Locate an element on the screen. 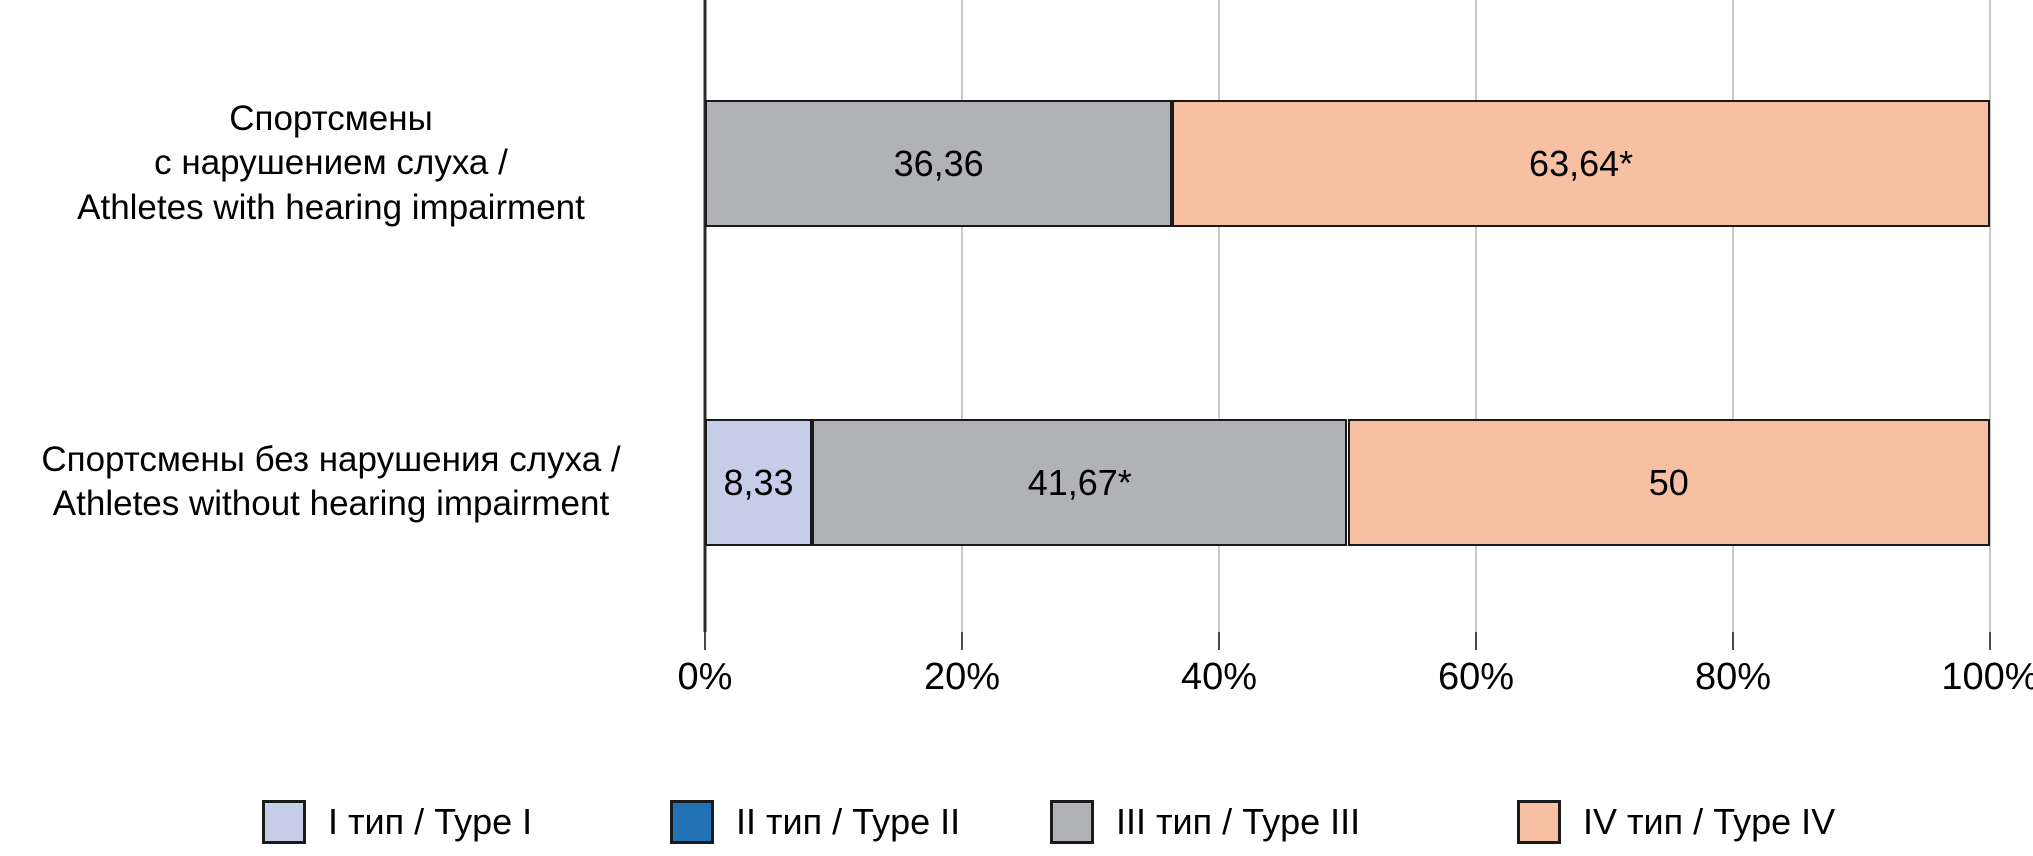  bar-segment: 41,67* is located at coordinates (1080, 482).